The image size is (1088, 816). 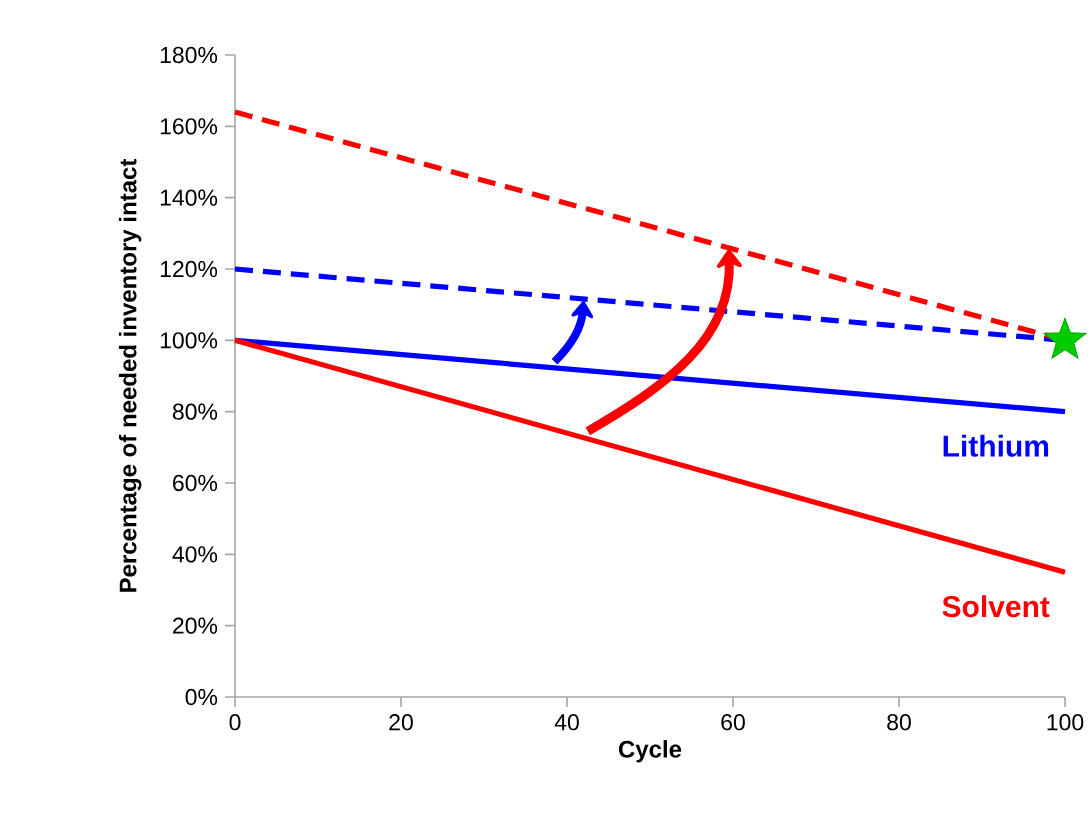 What do you see at coordinates (401, 722) in the screenshot?
I see `x-tick-label: 20` at bounding box center [401, 722].